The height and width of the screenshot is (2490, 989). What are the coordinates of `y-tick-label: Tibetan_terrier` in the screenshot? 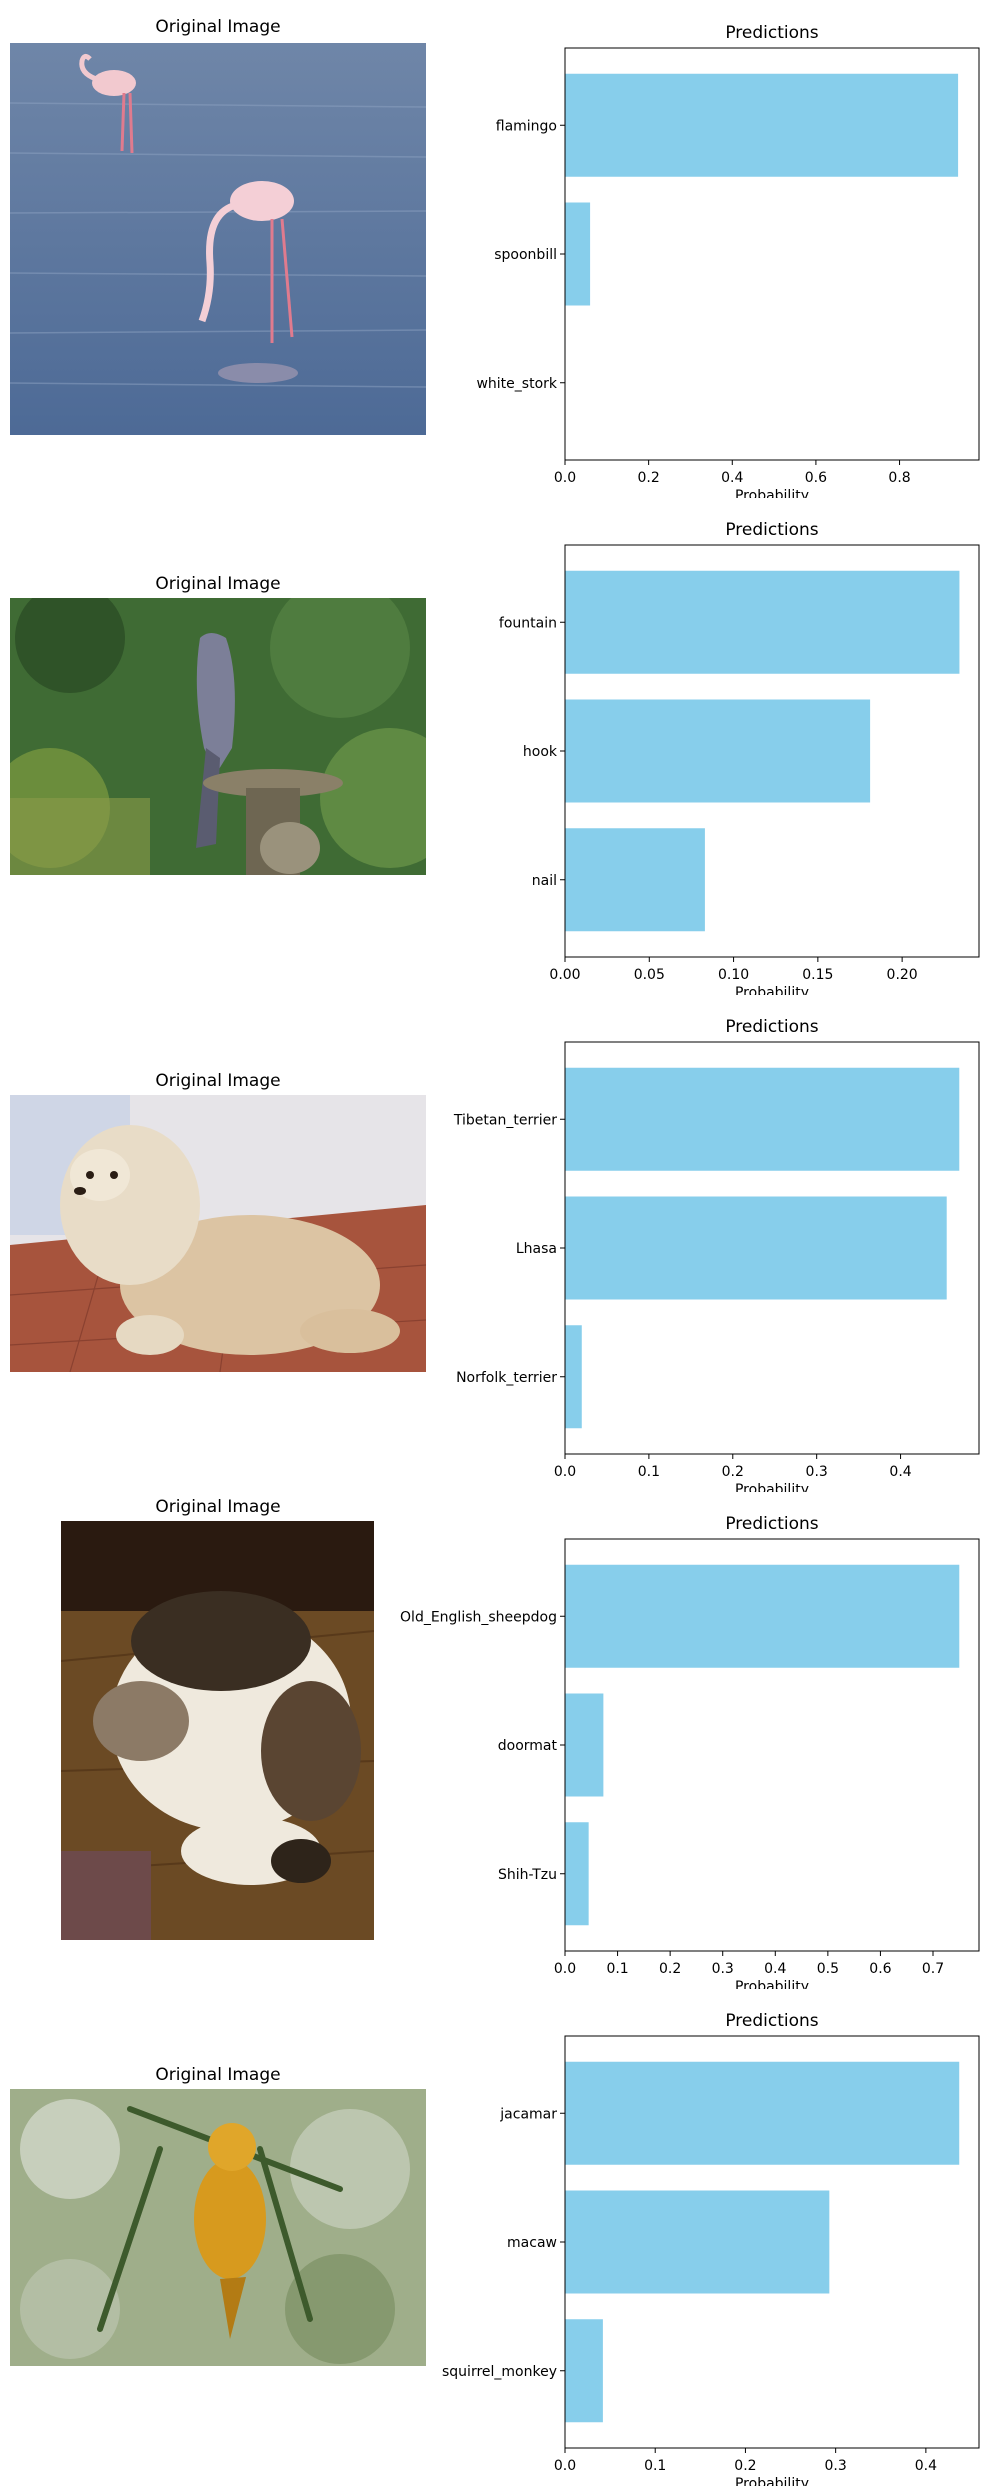 It's located at (505, 1120).